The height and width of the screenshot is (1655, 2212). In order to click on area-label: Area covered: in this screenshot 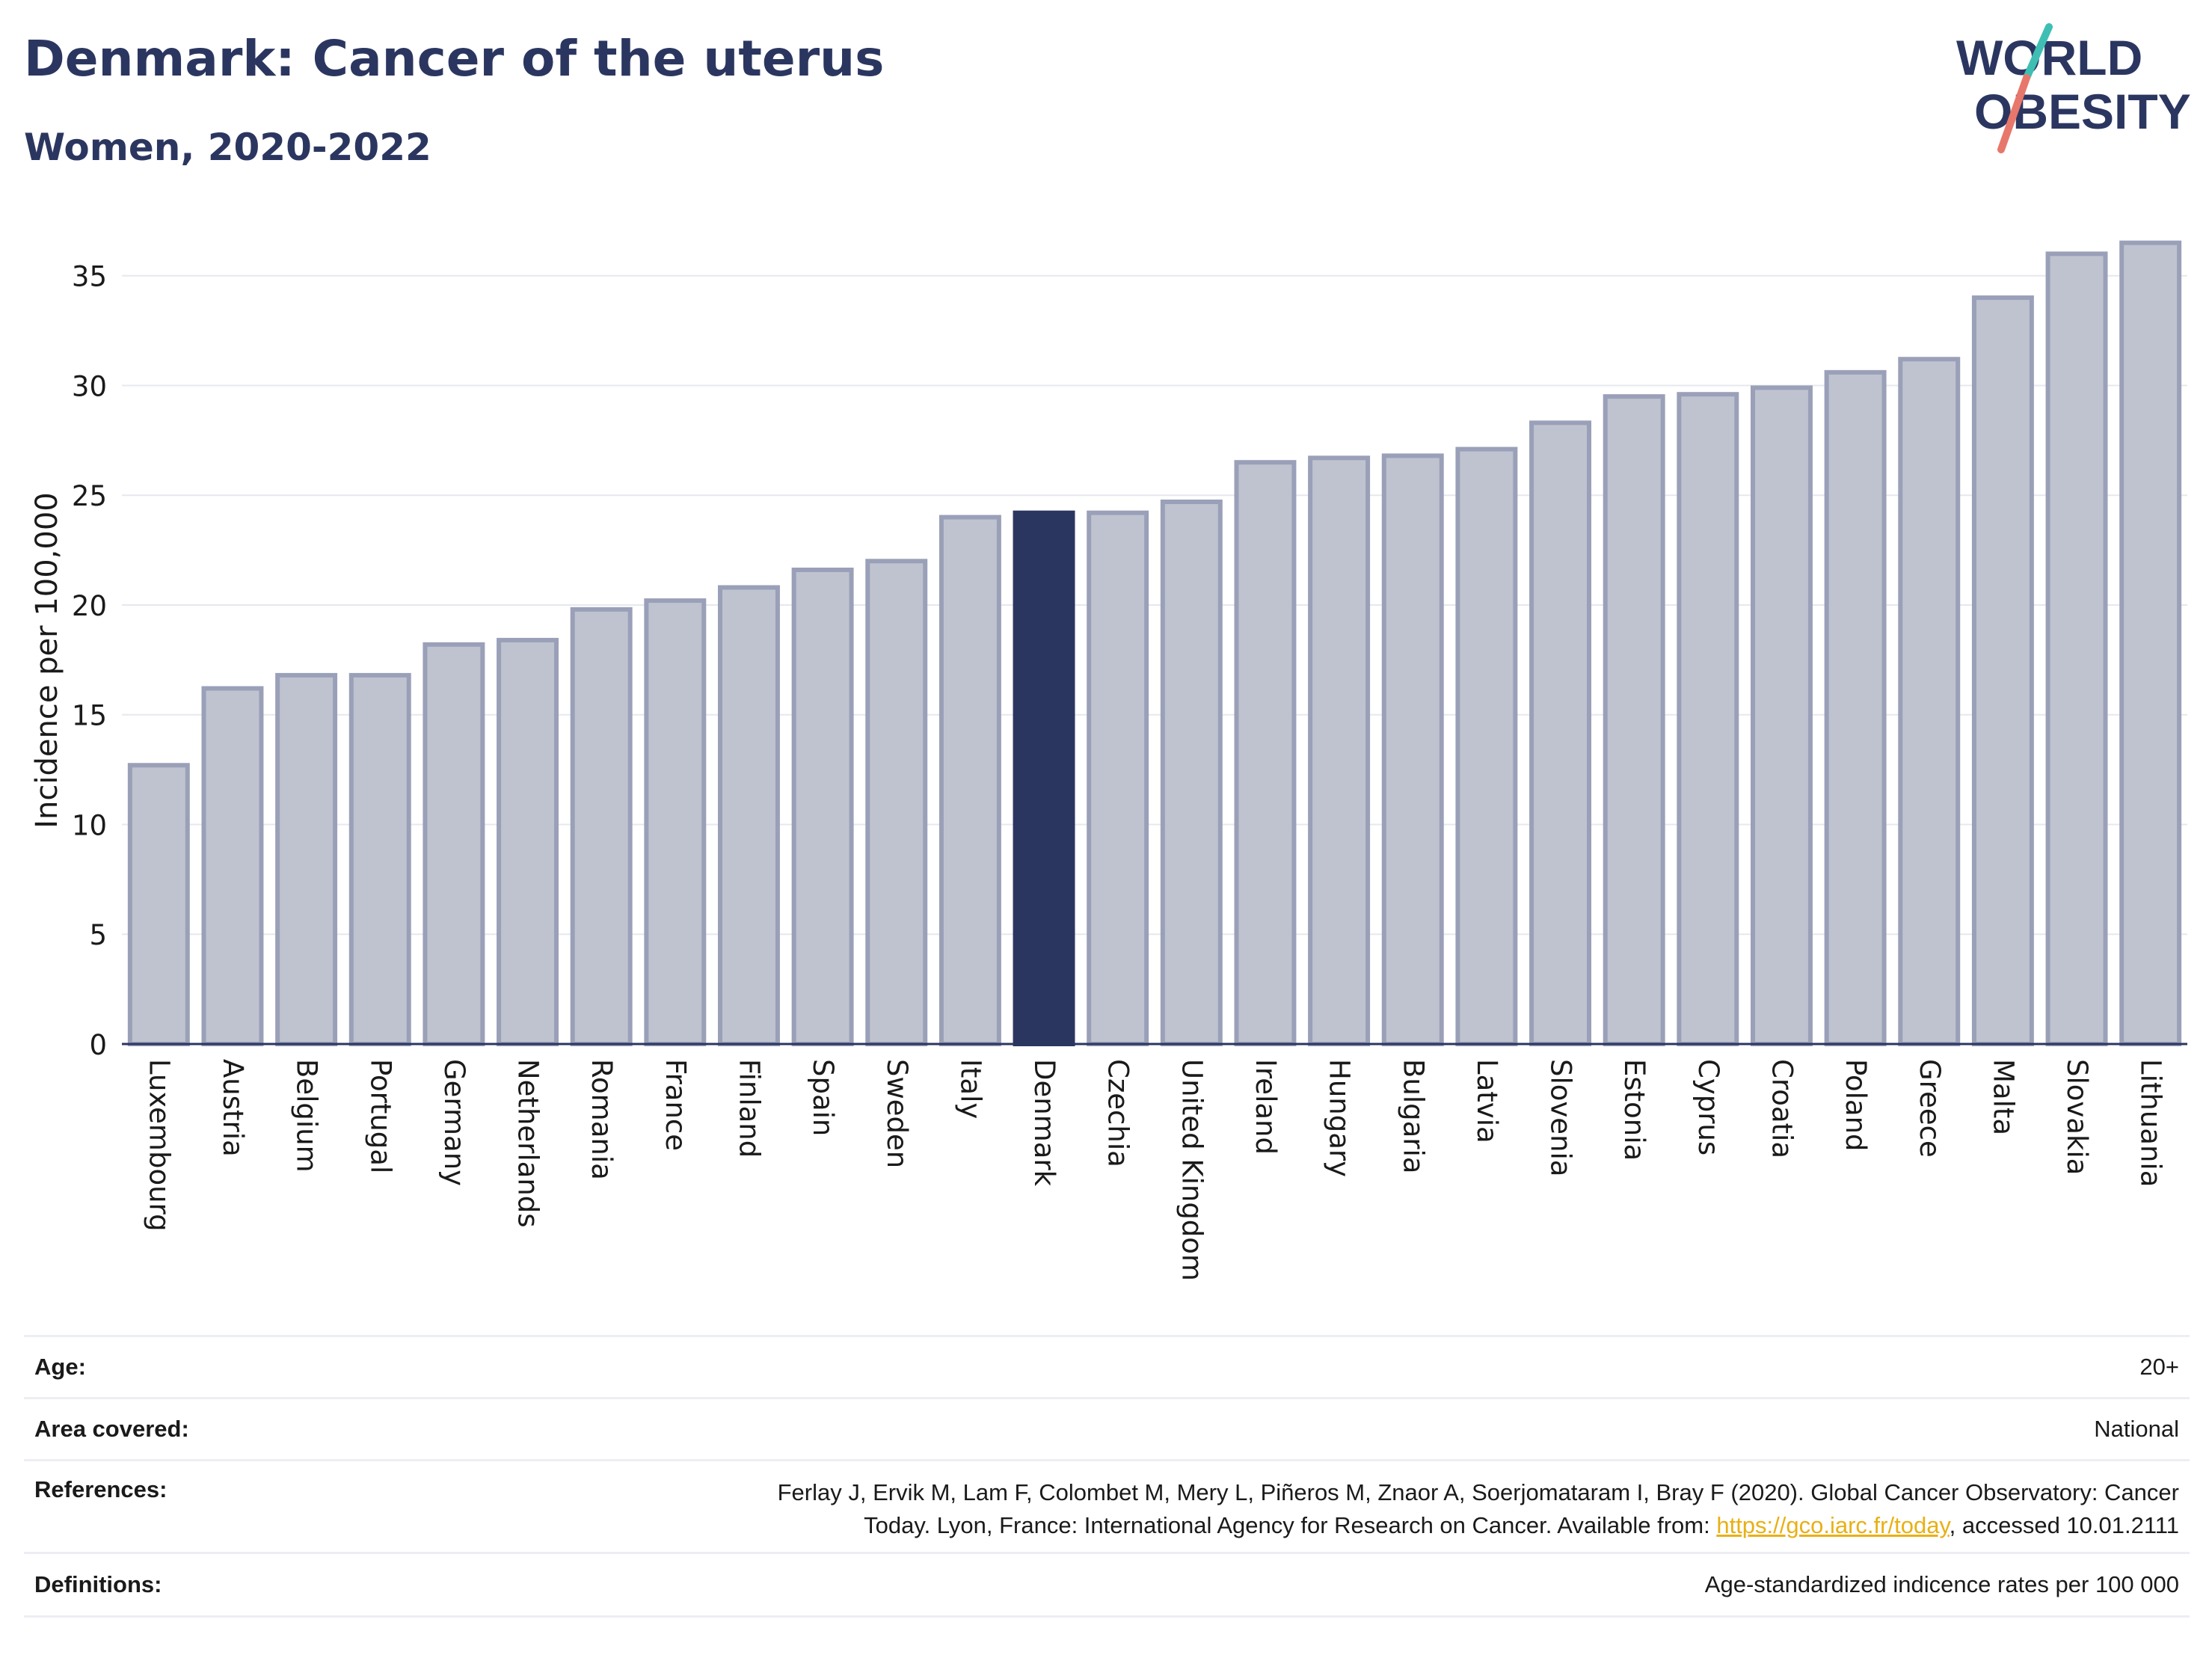, I will do `click(111, 1429)`.